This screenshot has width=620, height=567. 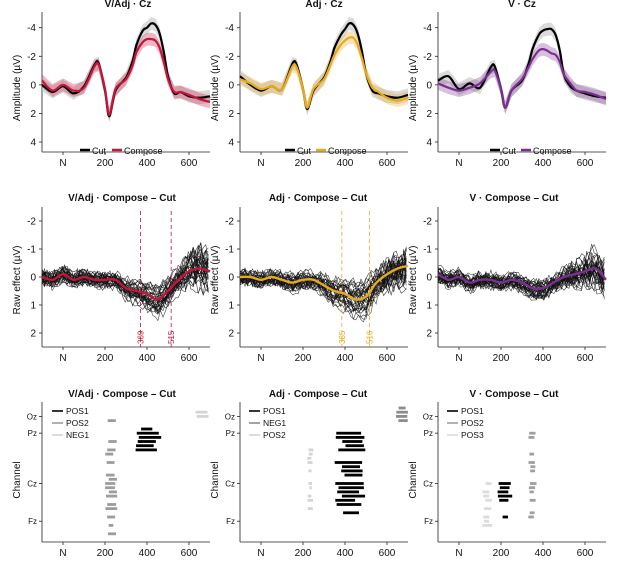 I want to click on legend-label-cut: Cut, so click(x=509, y=151).